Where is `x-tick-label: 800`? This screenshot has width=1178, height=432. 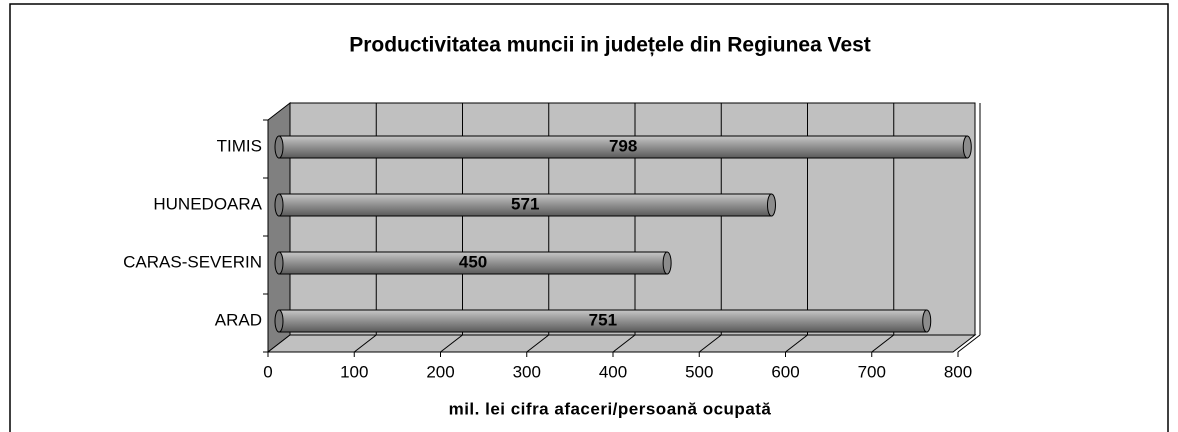 x-tick-label: 800 is located at coordinates (958, 371).